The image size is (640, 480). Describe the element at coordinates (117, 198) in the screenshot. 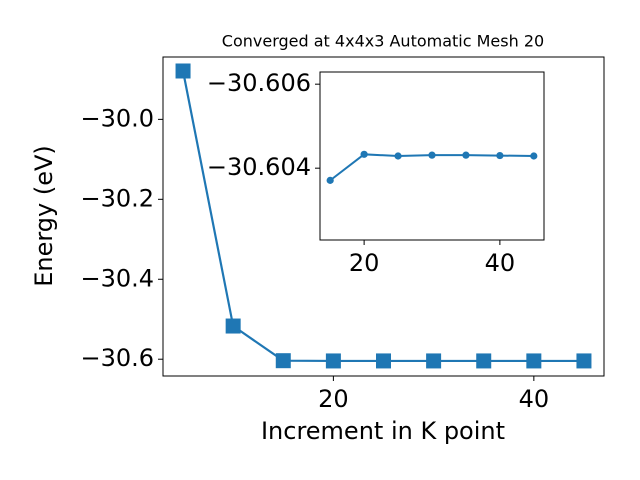

I see `y-tick-label: −30.2` at that location.